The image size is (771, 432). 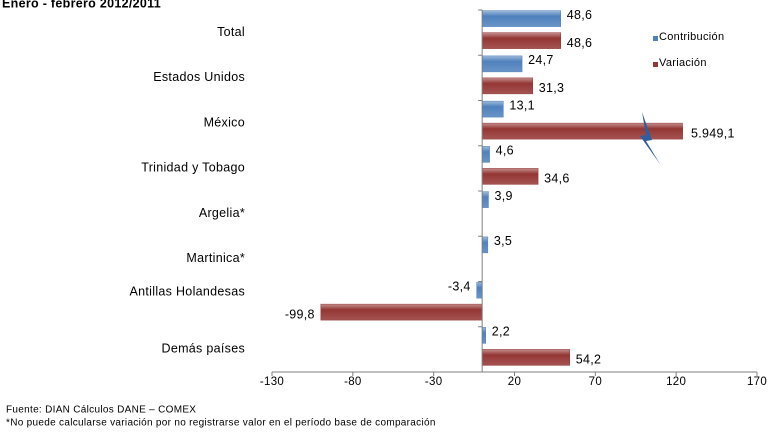 What do you see at coordinates (300, 314) in the screenshot?
I see `value-label: -99,8` at bounding box center [300, 314].